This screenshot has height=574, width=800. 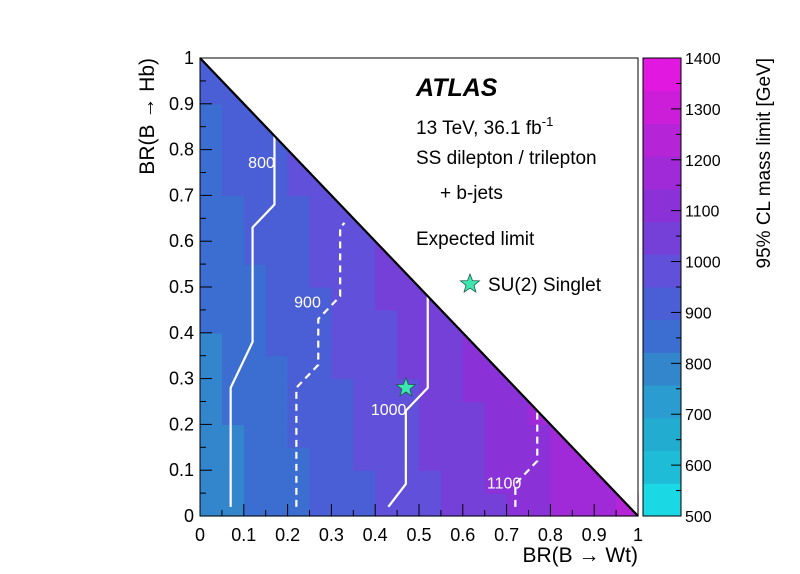 What do you see at coordinates (243, 535) in the screenshot?
I see `x-tick-label: 0.1` at bounding box center [243, 535].